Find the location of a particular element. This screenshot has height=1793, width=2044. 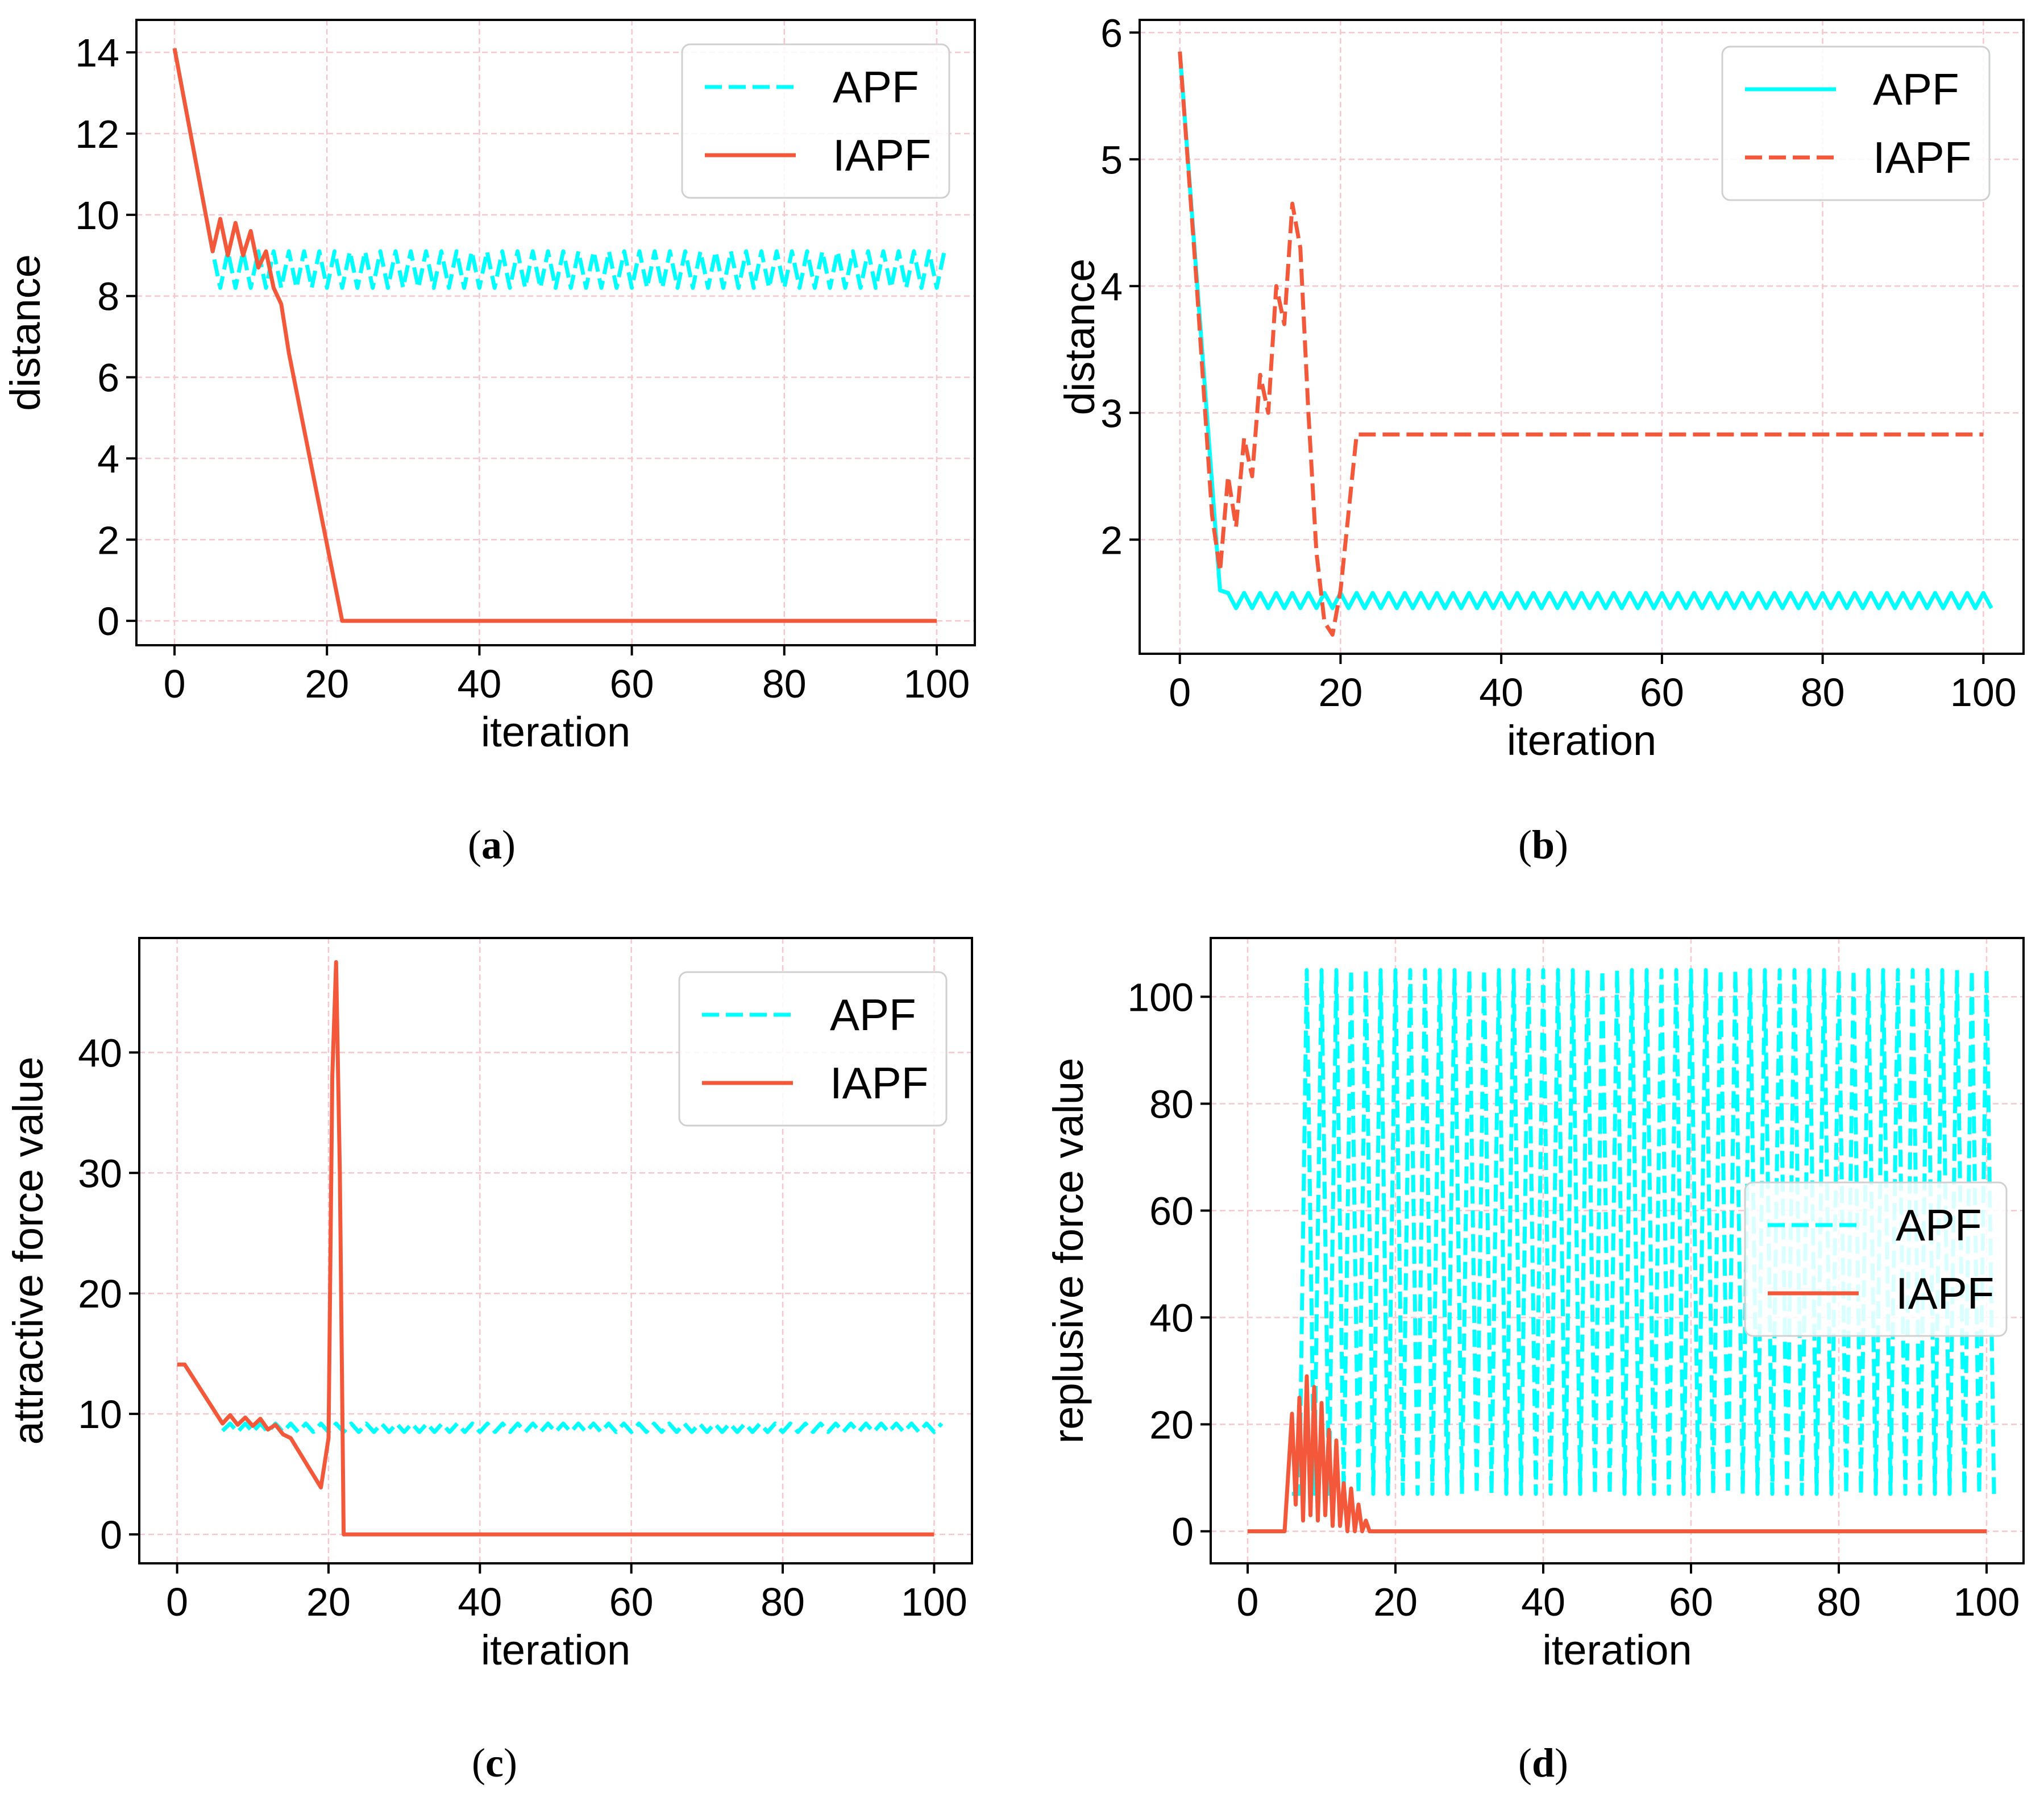

y-tick-label: 14 is located at coordinates (97, 53).